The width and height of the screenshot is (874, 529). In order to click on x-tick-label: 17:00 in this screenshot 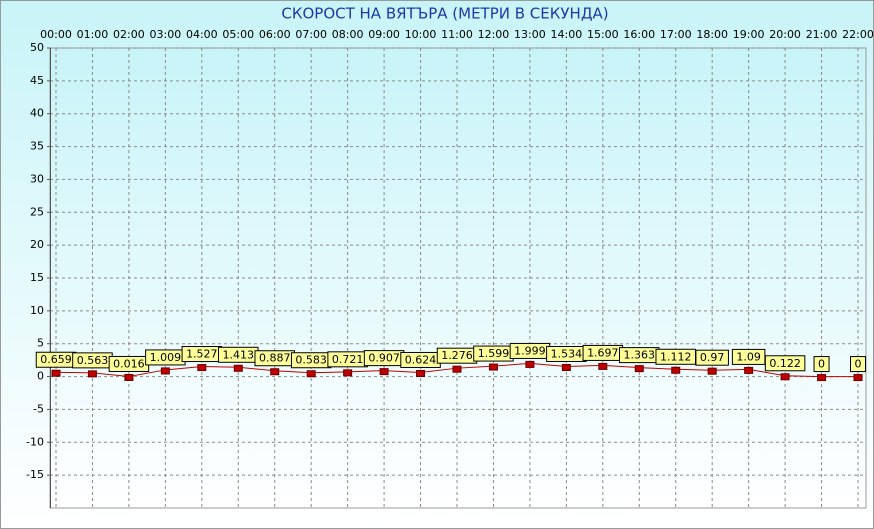, I will do `click(676, 34)`.